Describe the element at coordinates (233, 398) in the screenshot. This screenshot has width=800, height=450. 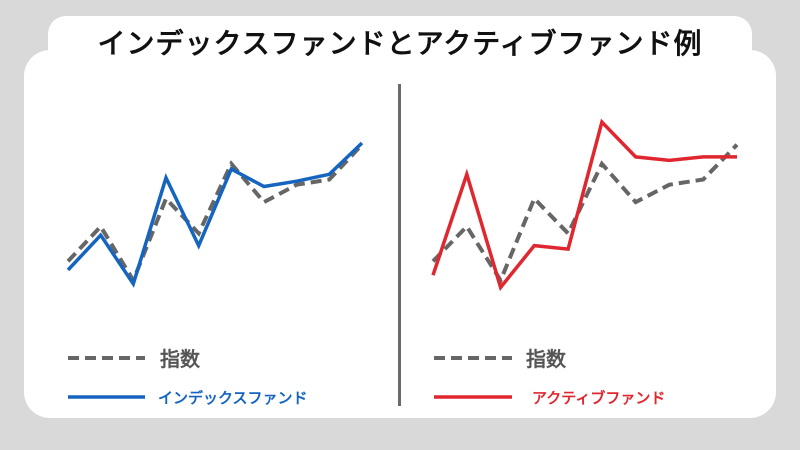
I see `legend-label-index-fund: インデックスファンド` at that location.